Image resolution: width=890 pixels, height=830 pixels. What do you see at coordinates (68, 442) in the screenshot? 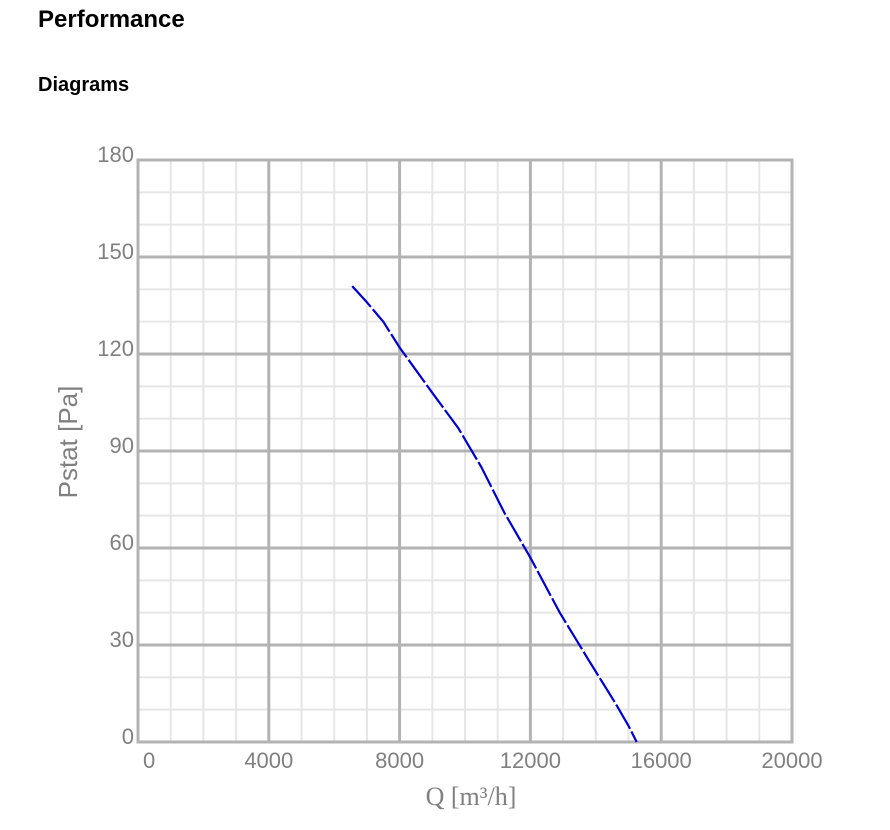
I see `y-axis-label: Pstat [Pa]` at bounding box center [68, 442].